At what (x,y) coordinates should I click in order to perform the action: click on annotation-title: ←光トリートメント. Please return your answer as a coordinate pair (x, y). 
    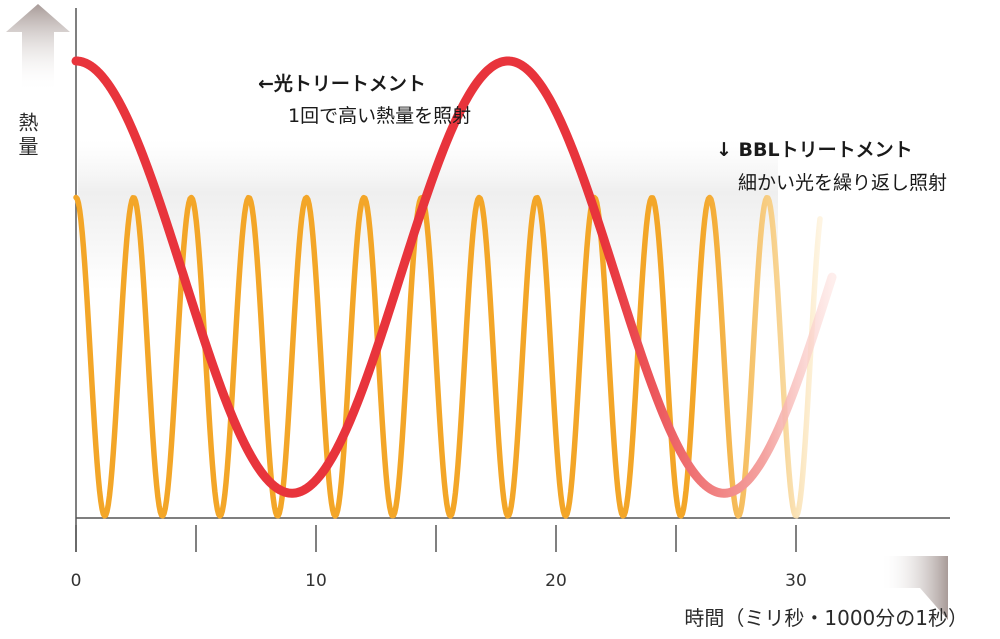
    Looking at the image, I should click on (342, 83).